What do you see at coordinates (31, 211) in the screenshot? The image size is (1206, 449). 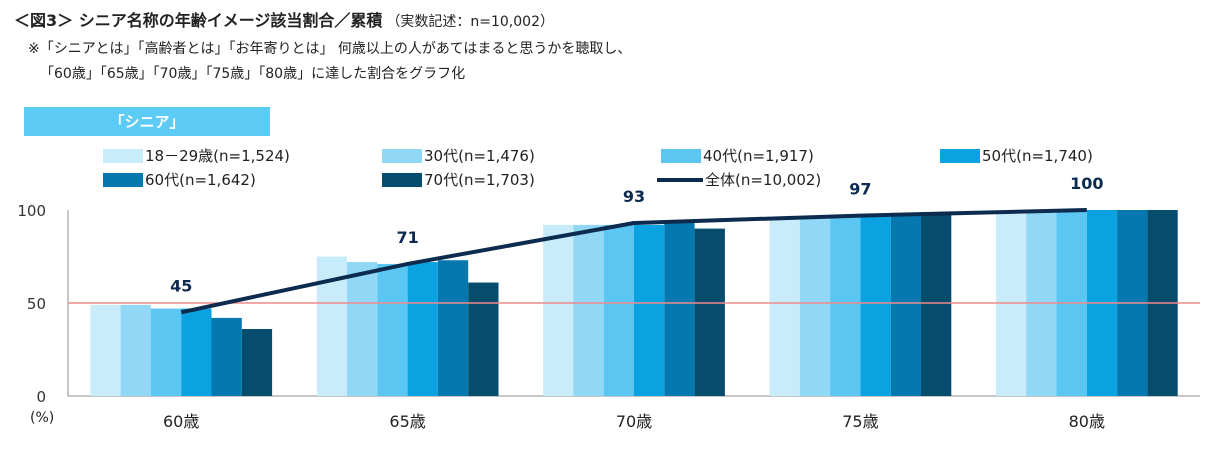 I see `y-tick-label: 100` at bounding box center [31, 211].